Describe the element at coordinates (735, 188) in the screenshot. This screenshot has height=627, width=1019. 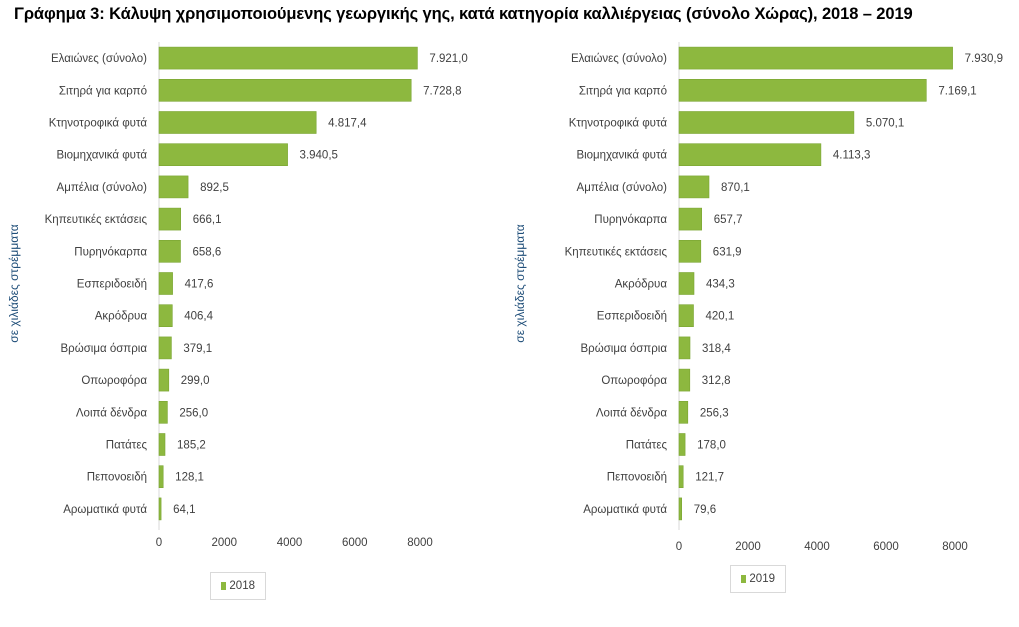
I see `data-label: 870,1` at that location.